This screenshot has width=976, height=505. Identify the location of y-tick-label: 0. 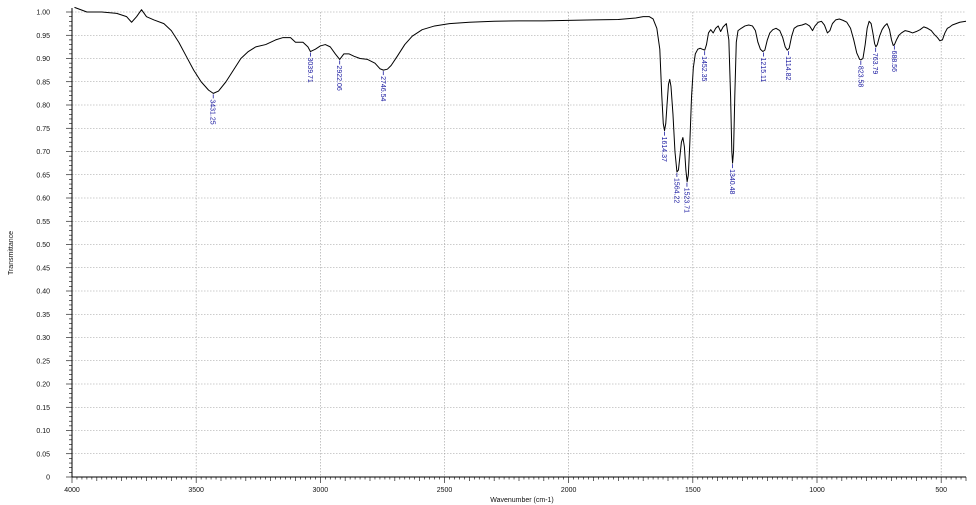
(48, 478).